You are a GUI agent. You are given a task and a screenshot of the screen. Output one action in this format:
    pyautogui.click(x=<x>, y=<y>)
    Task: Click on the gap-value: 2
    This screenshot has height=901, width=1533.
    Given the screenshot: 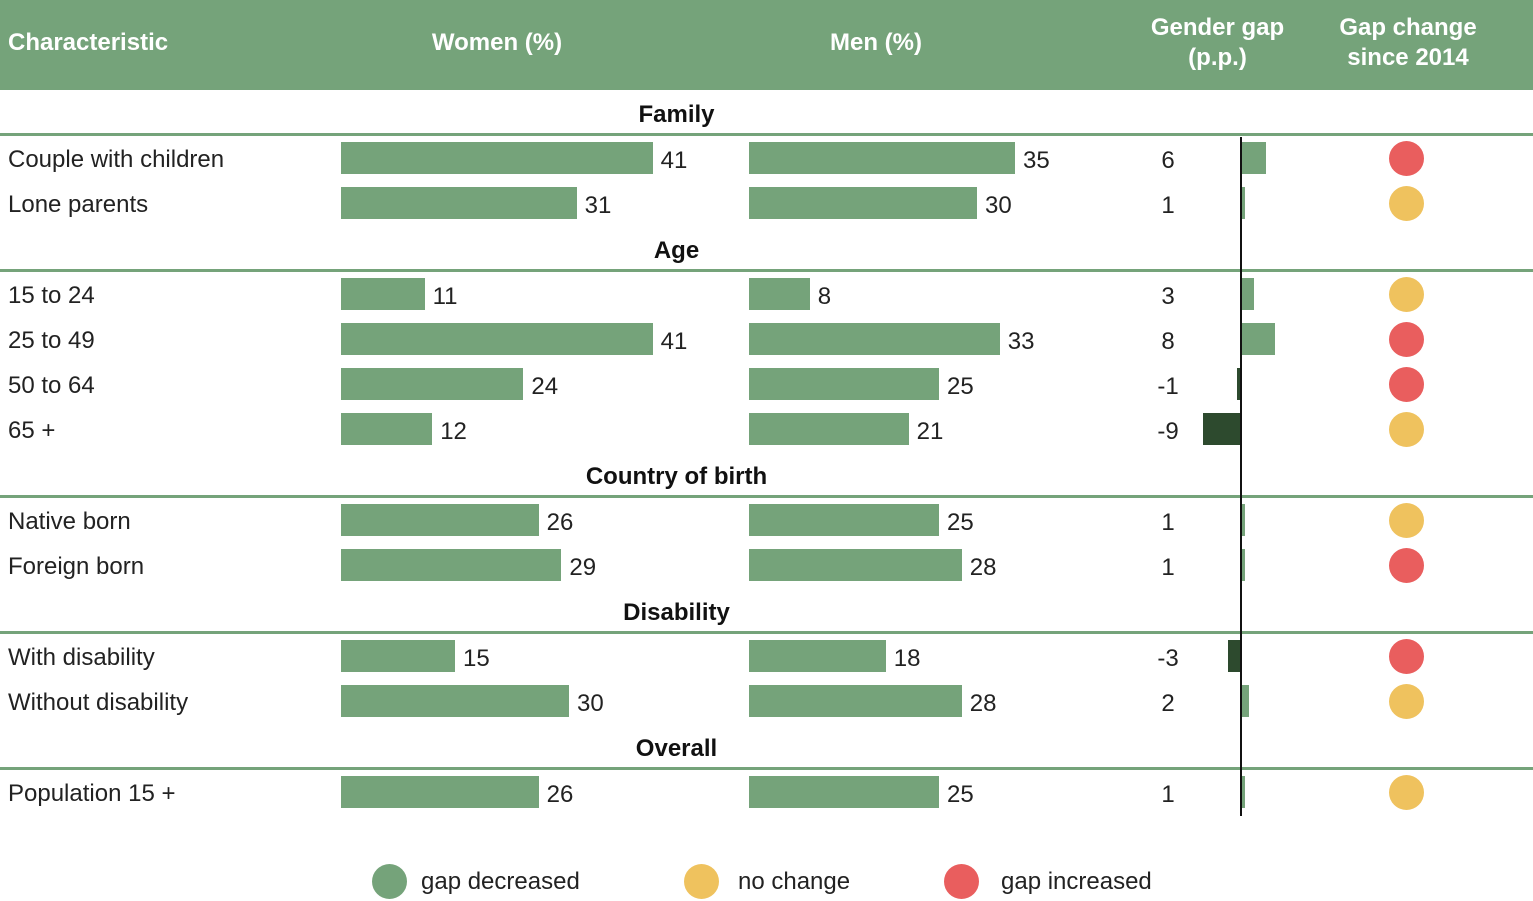 What is the action you would take?
    pyautogui.click(x=1168, y=703)
    